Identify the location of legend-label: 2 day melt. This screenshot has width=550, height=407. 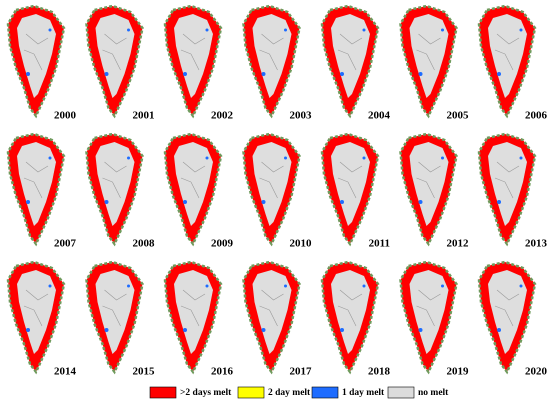
(289, 393).